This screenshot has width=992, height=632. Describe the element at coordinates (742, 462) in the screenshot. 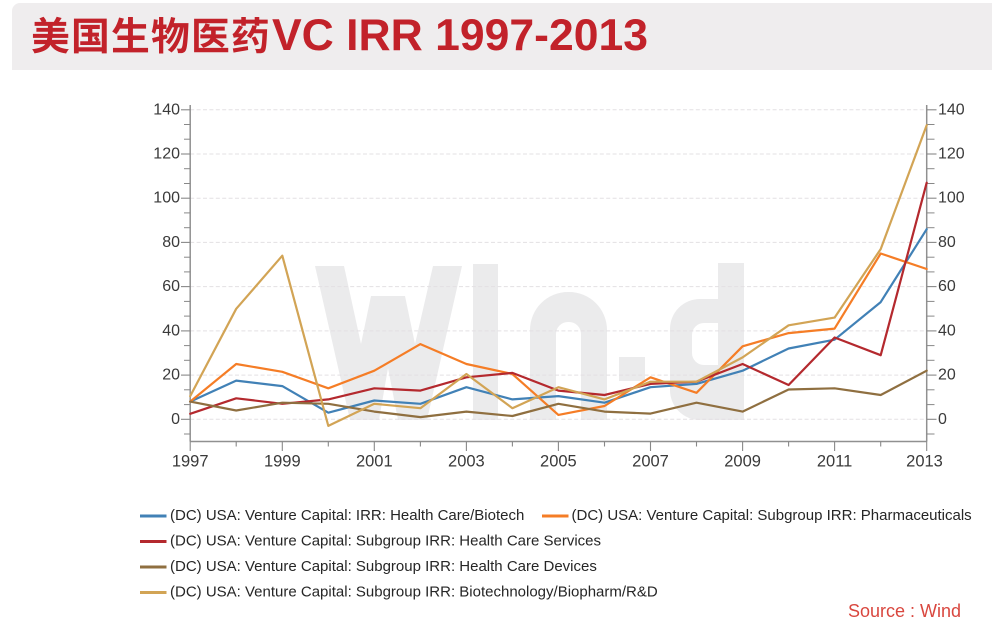

I see `svg-text: 2009` at that location.